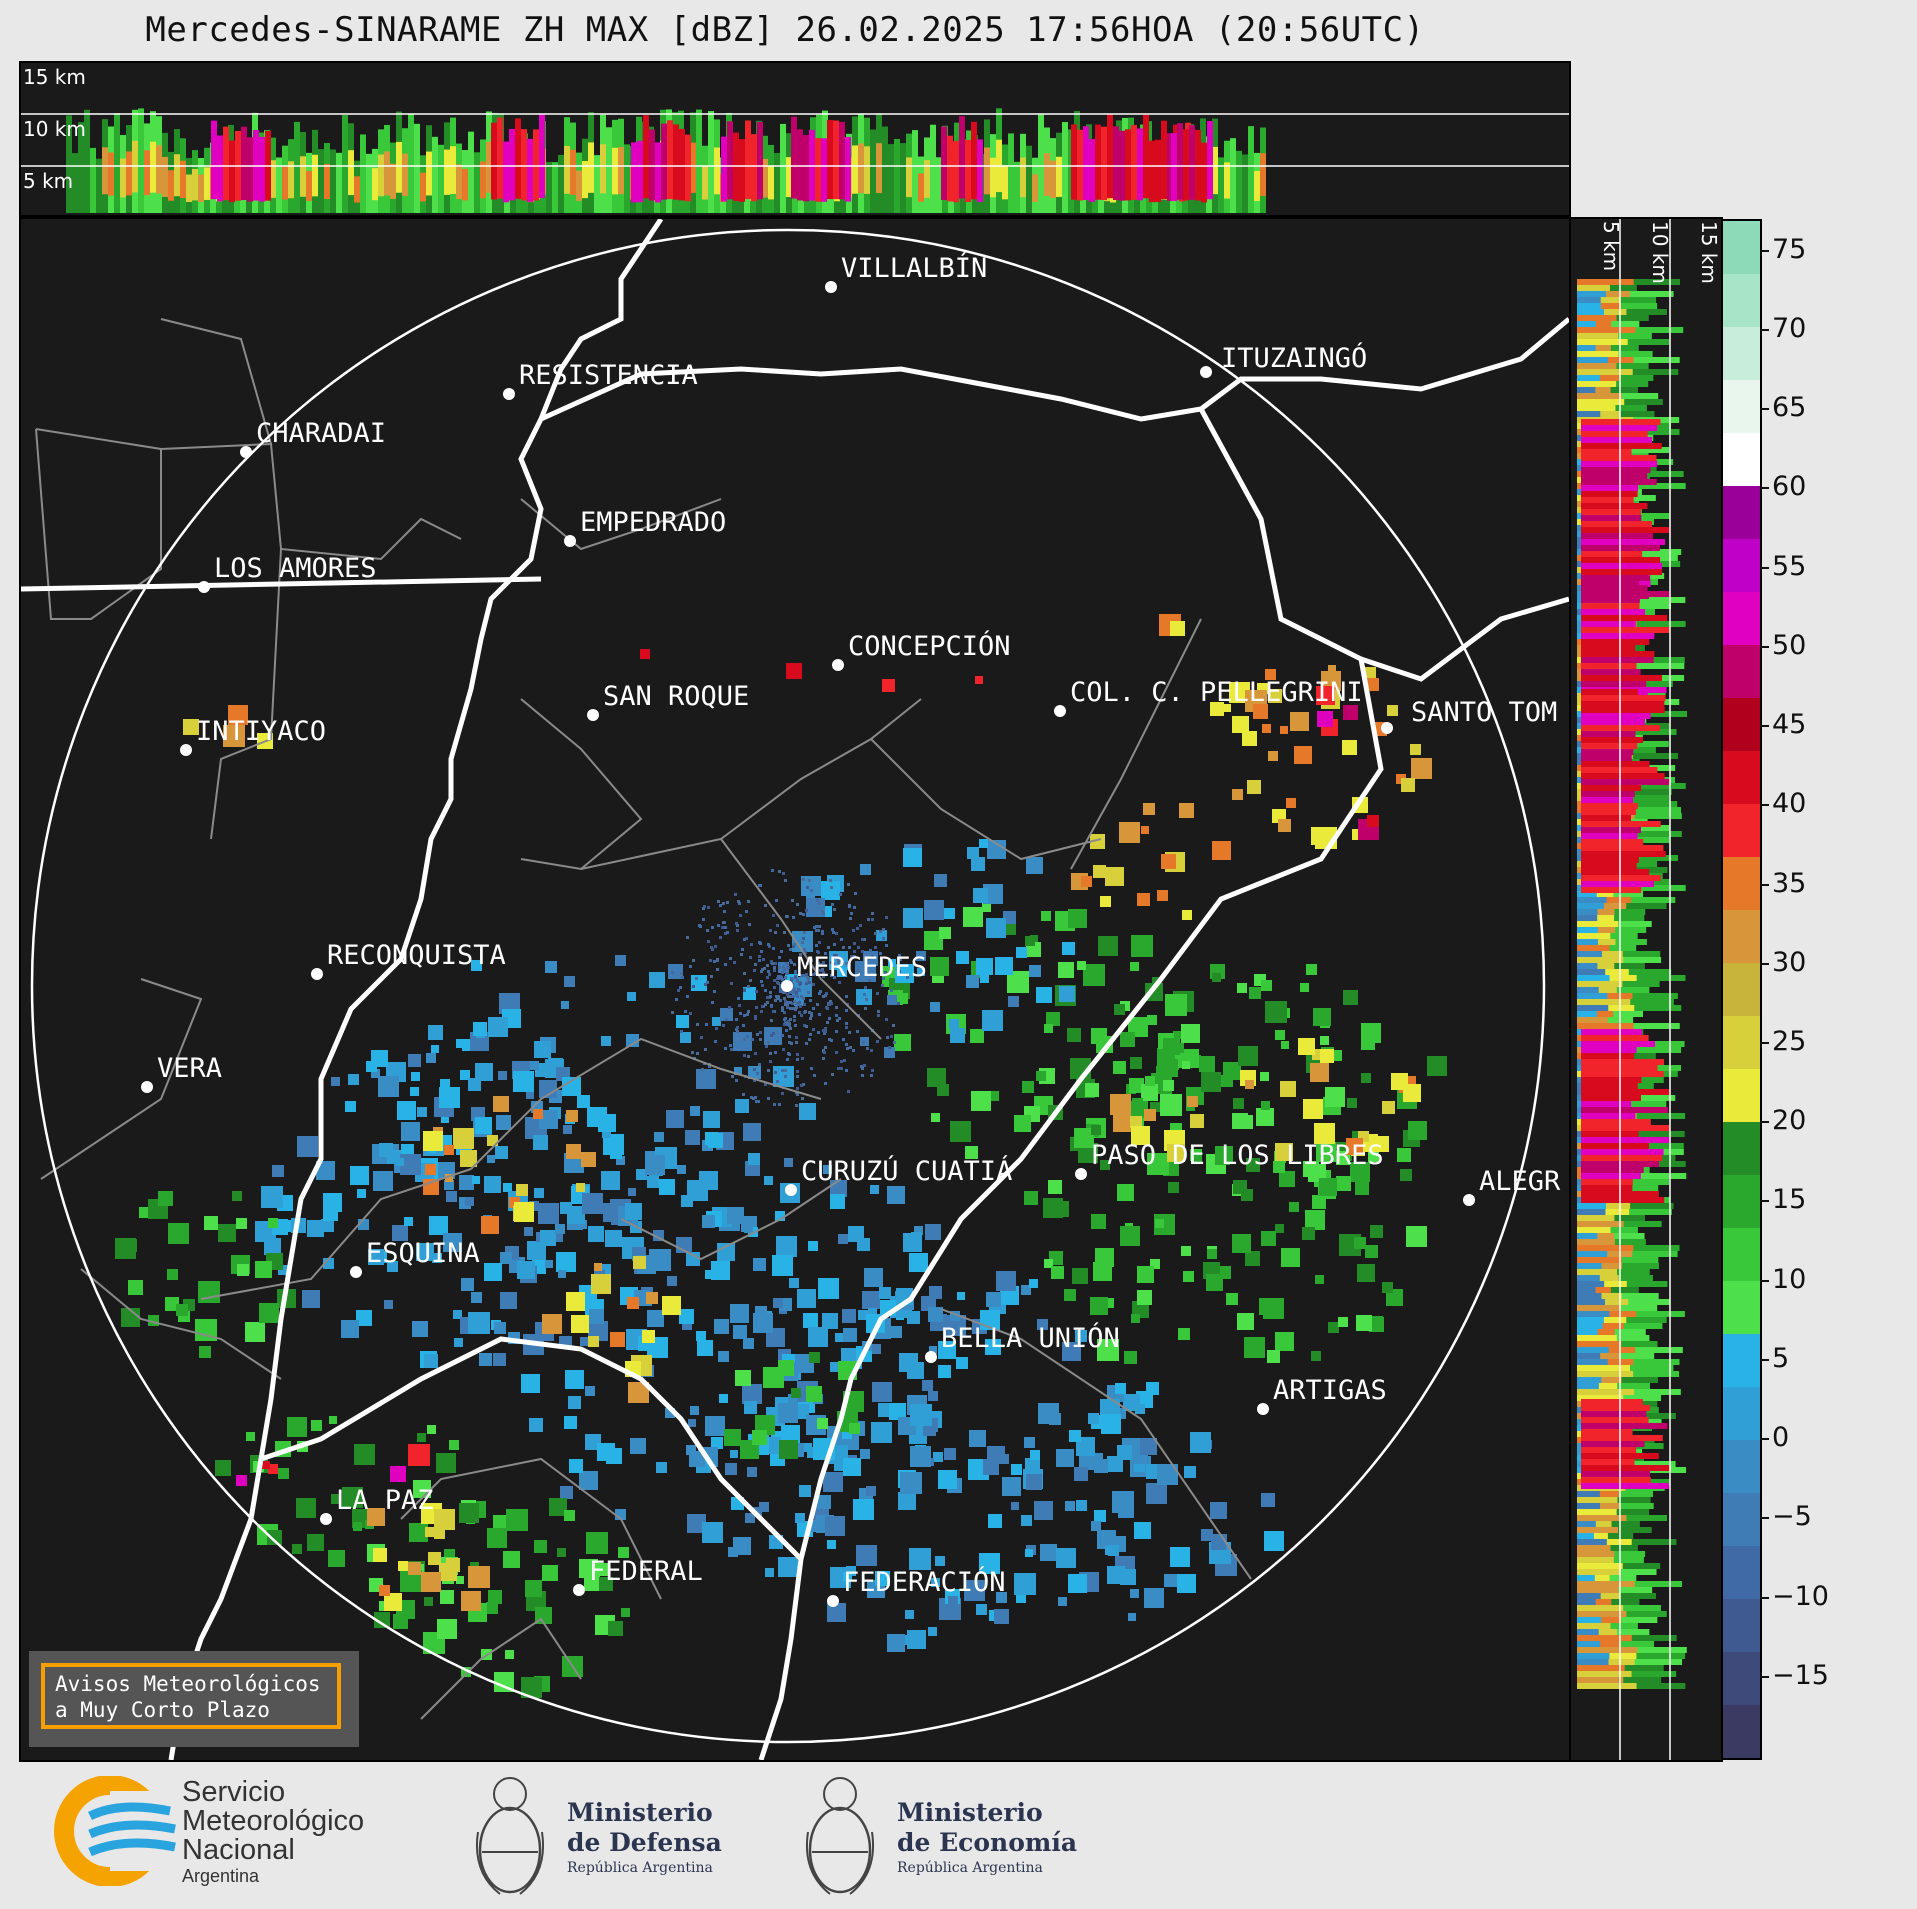 The width and height of the screenshot is (1917, 1909). Describe the element at coordinates (608, 375) in the screenshot. I see `city-label: RESISTENCIA` at that location.